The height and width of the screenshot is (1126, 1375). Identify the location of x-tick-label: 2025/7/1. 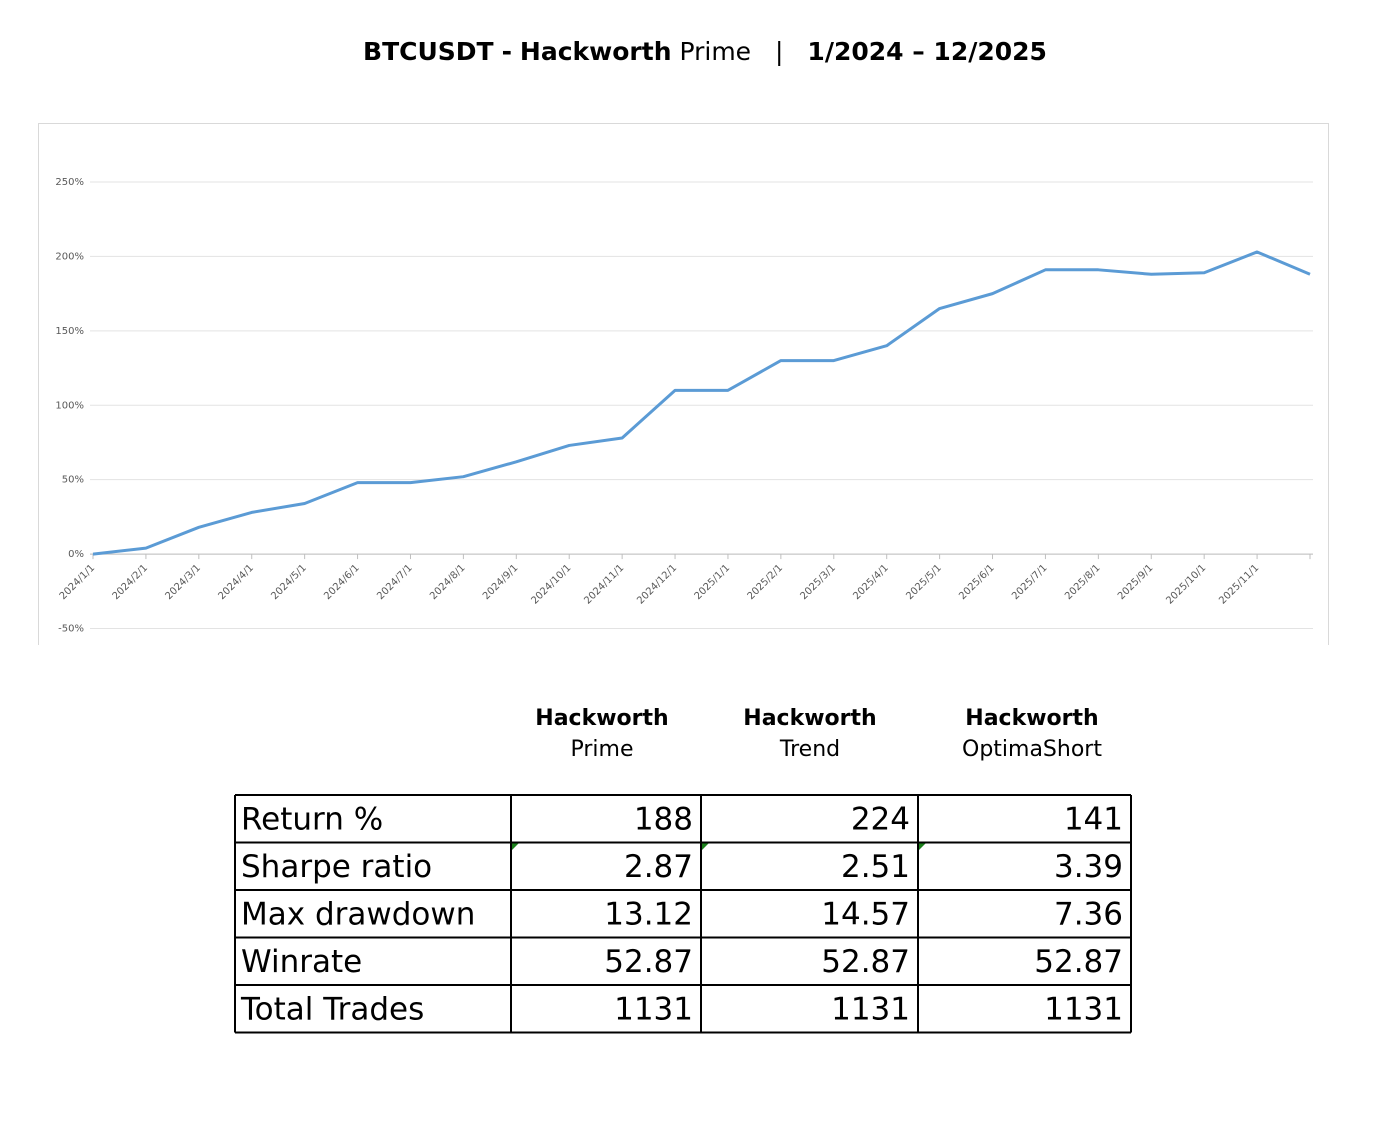
(1030, 583).